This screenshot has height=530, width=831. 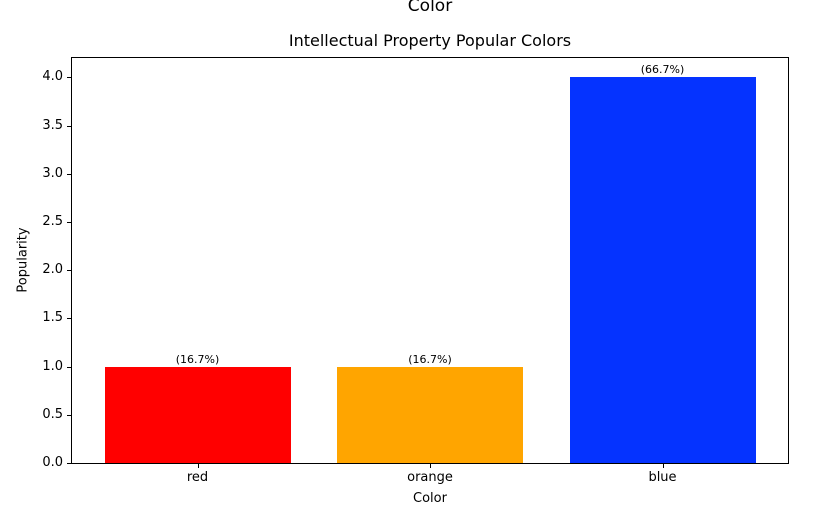 I want to click on y-tick-label: 1.5, so click(x=52, y=318).